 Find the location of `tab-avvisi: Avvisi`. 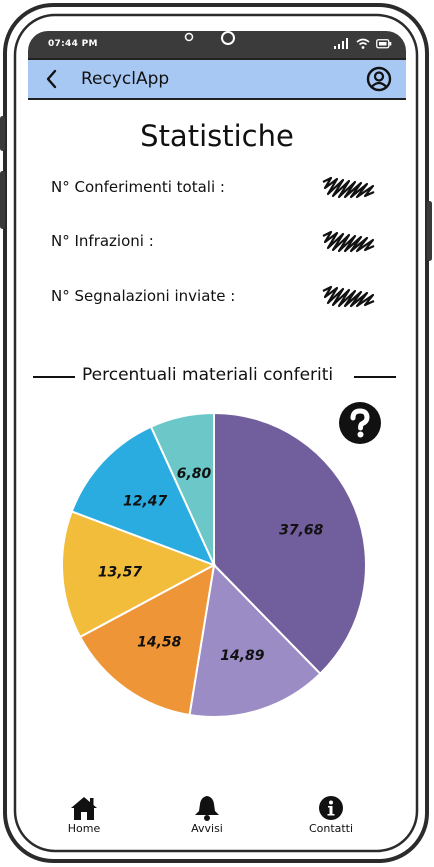

tab-avvisi: Avvisi is located at coordinates (207, 815).